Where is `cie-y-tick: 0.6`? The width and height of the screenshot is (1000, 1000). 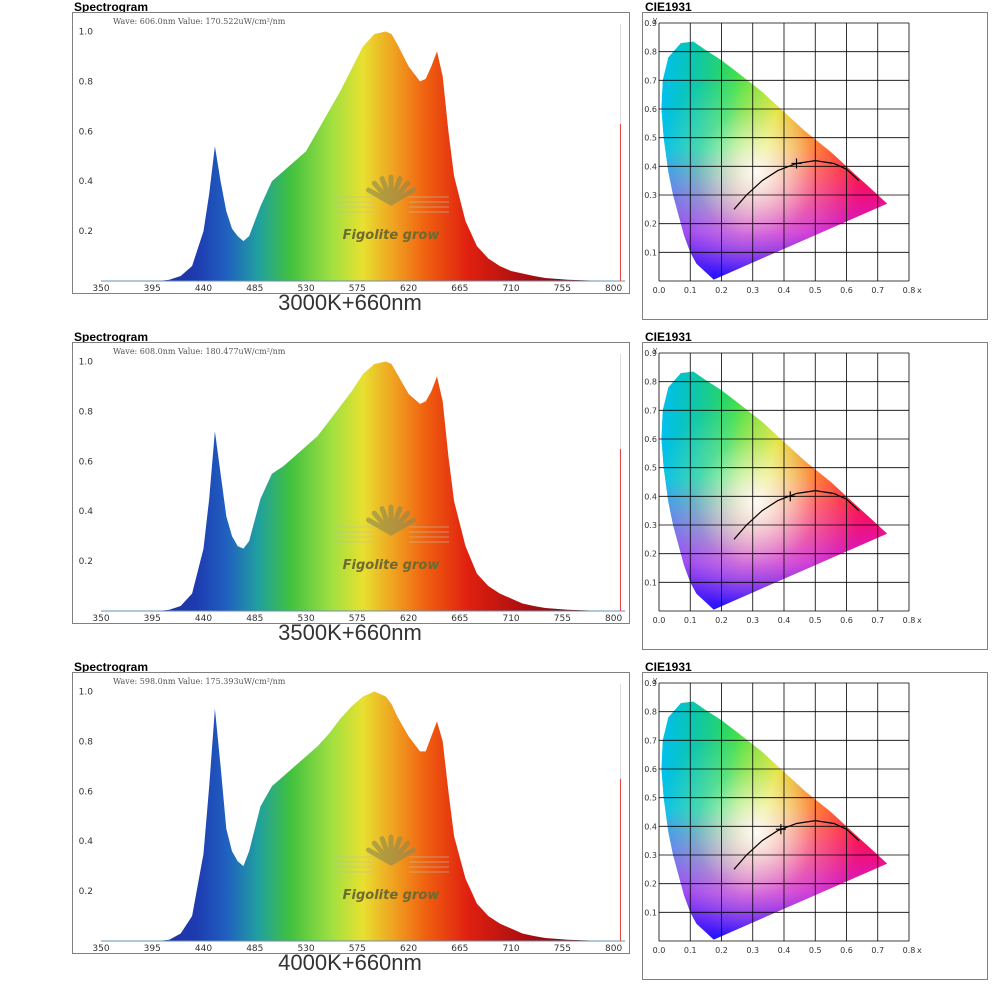
cie-y-tick: 0.6 is located at coordinates (650, 769).